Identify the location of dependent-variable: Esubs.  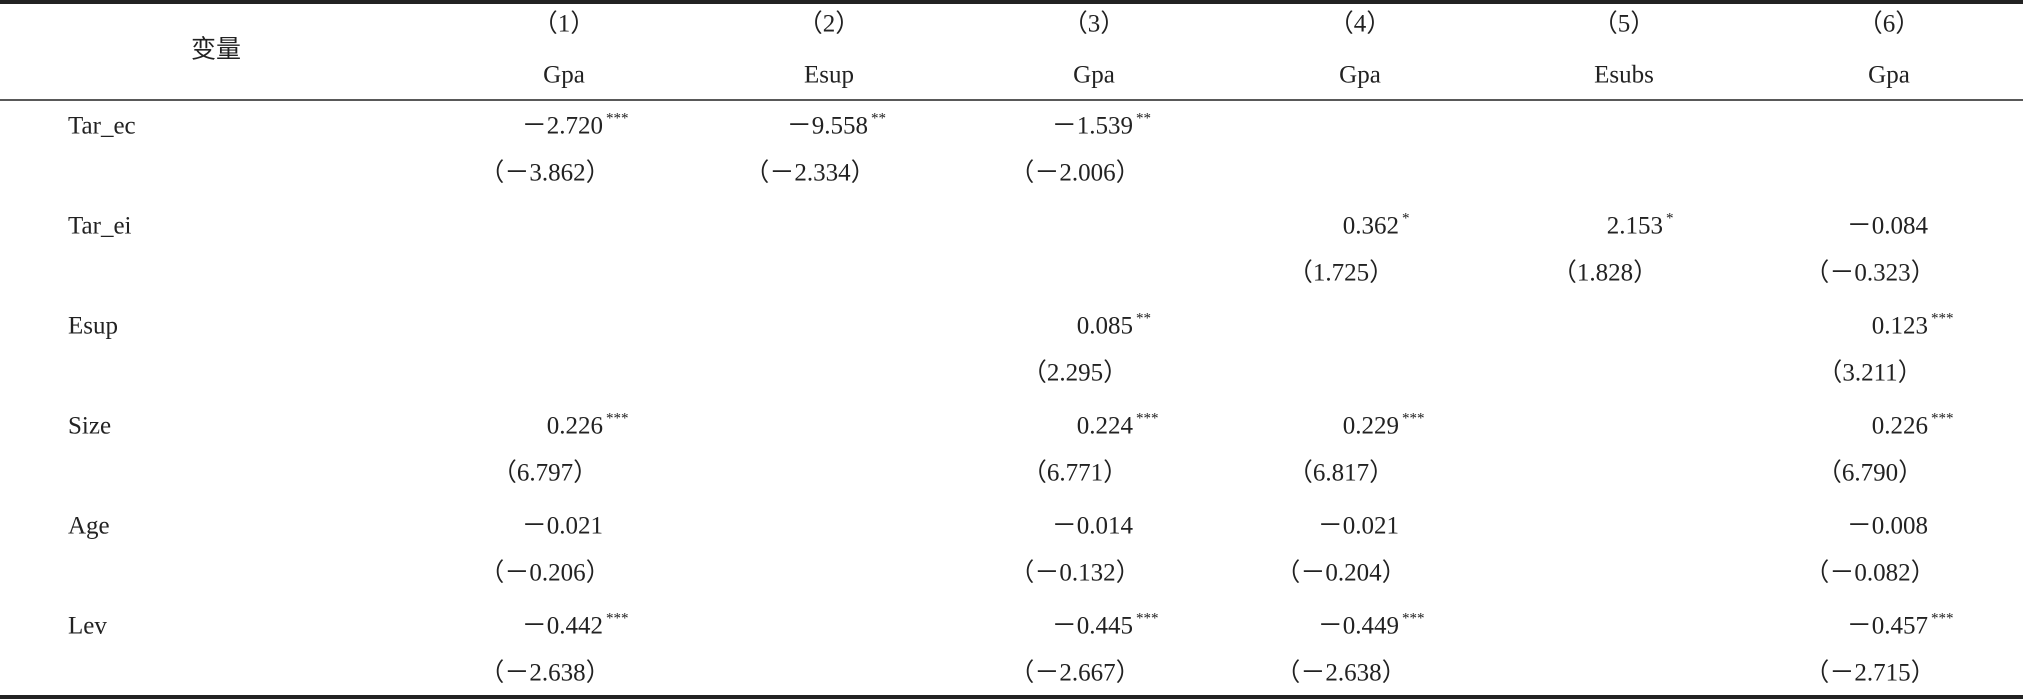
(1624, 75).